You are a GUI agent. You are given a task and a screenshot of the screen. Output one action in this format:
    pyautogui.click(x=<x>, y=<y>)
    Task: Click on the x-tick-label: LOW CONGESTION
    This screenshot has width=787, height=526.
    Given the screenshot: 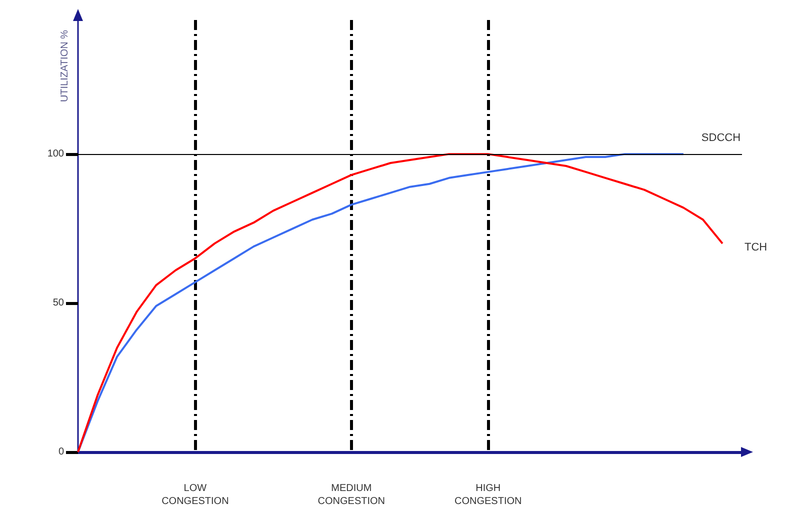 What is the action you would take?
    pyautogui.click(x=195, y=495)
    